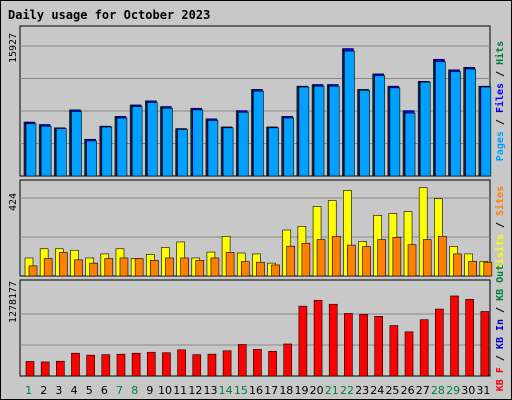 This screenshot has height=400, width=512. What do you see at coordinates (13, 48) in the screenshot?
I see `y-max-label: 15927` at bounding box center [13, 48].